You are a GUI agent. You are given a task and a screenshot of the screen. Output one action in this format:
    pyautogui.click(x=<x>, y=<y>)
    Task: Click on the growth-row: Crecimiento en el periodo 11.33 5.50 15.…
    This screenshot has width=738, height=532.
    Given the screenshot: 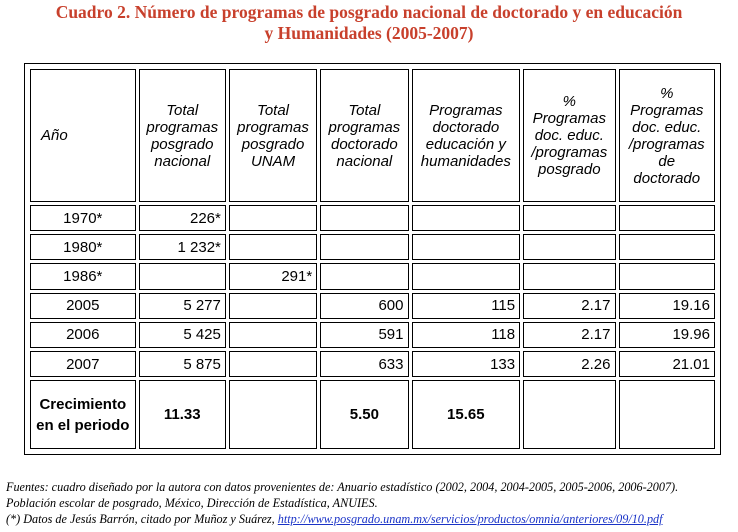 What is the action you would take?
    pyautogui.click(x=372, y=414)
    